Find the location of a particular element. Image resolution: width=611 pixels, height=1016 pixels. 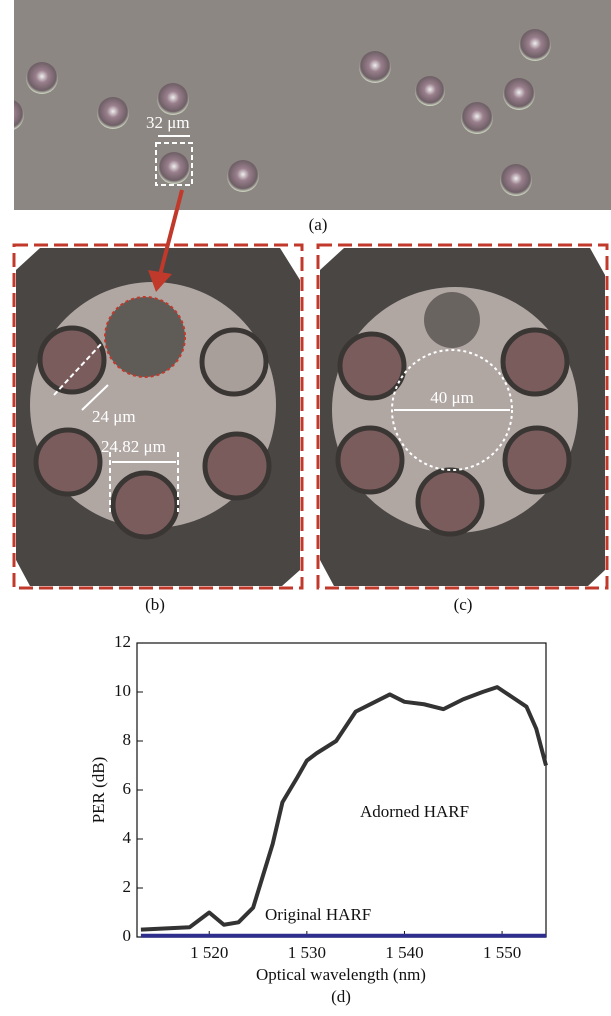

y-tick-label: 10 is located at coordinates (122, 690).